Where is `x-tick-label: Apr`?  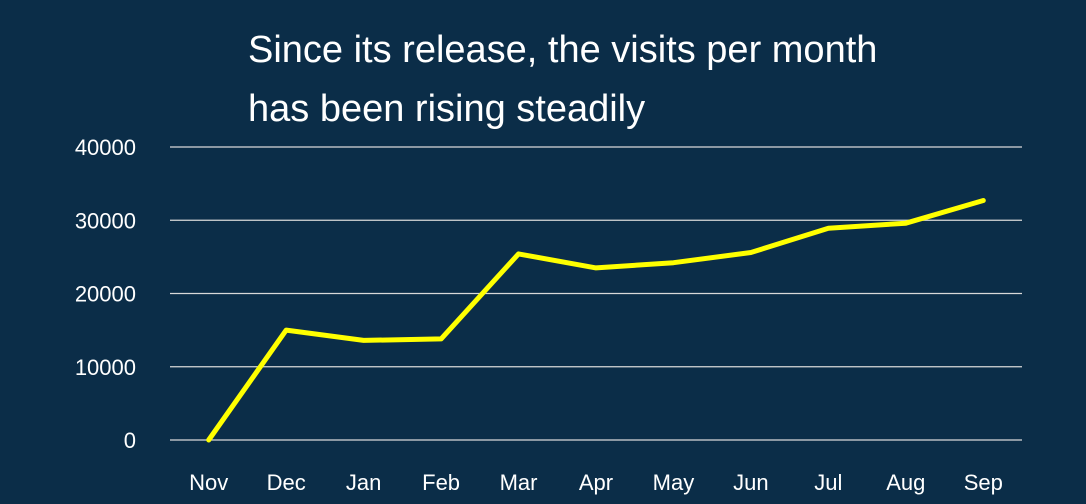
x-tick-label: Apr is located at coordinates (596, 482).